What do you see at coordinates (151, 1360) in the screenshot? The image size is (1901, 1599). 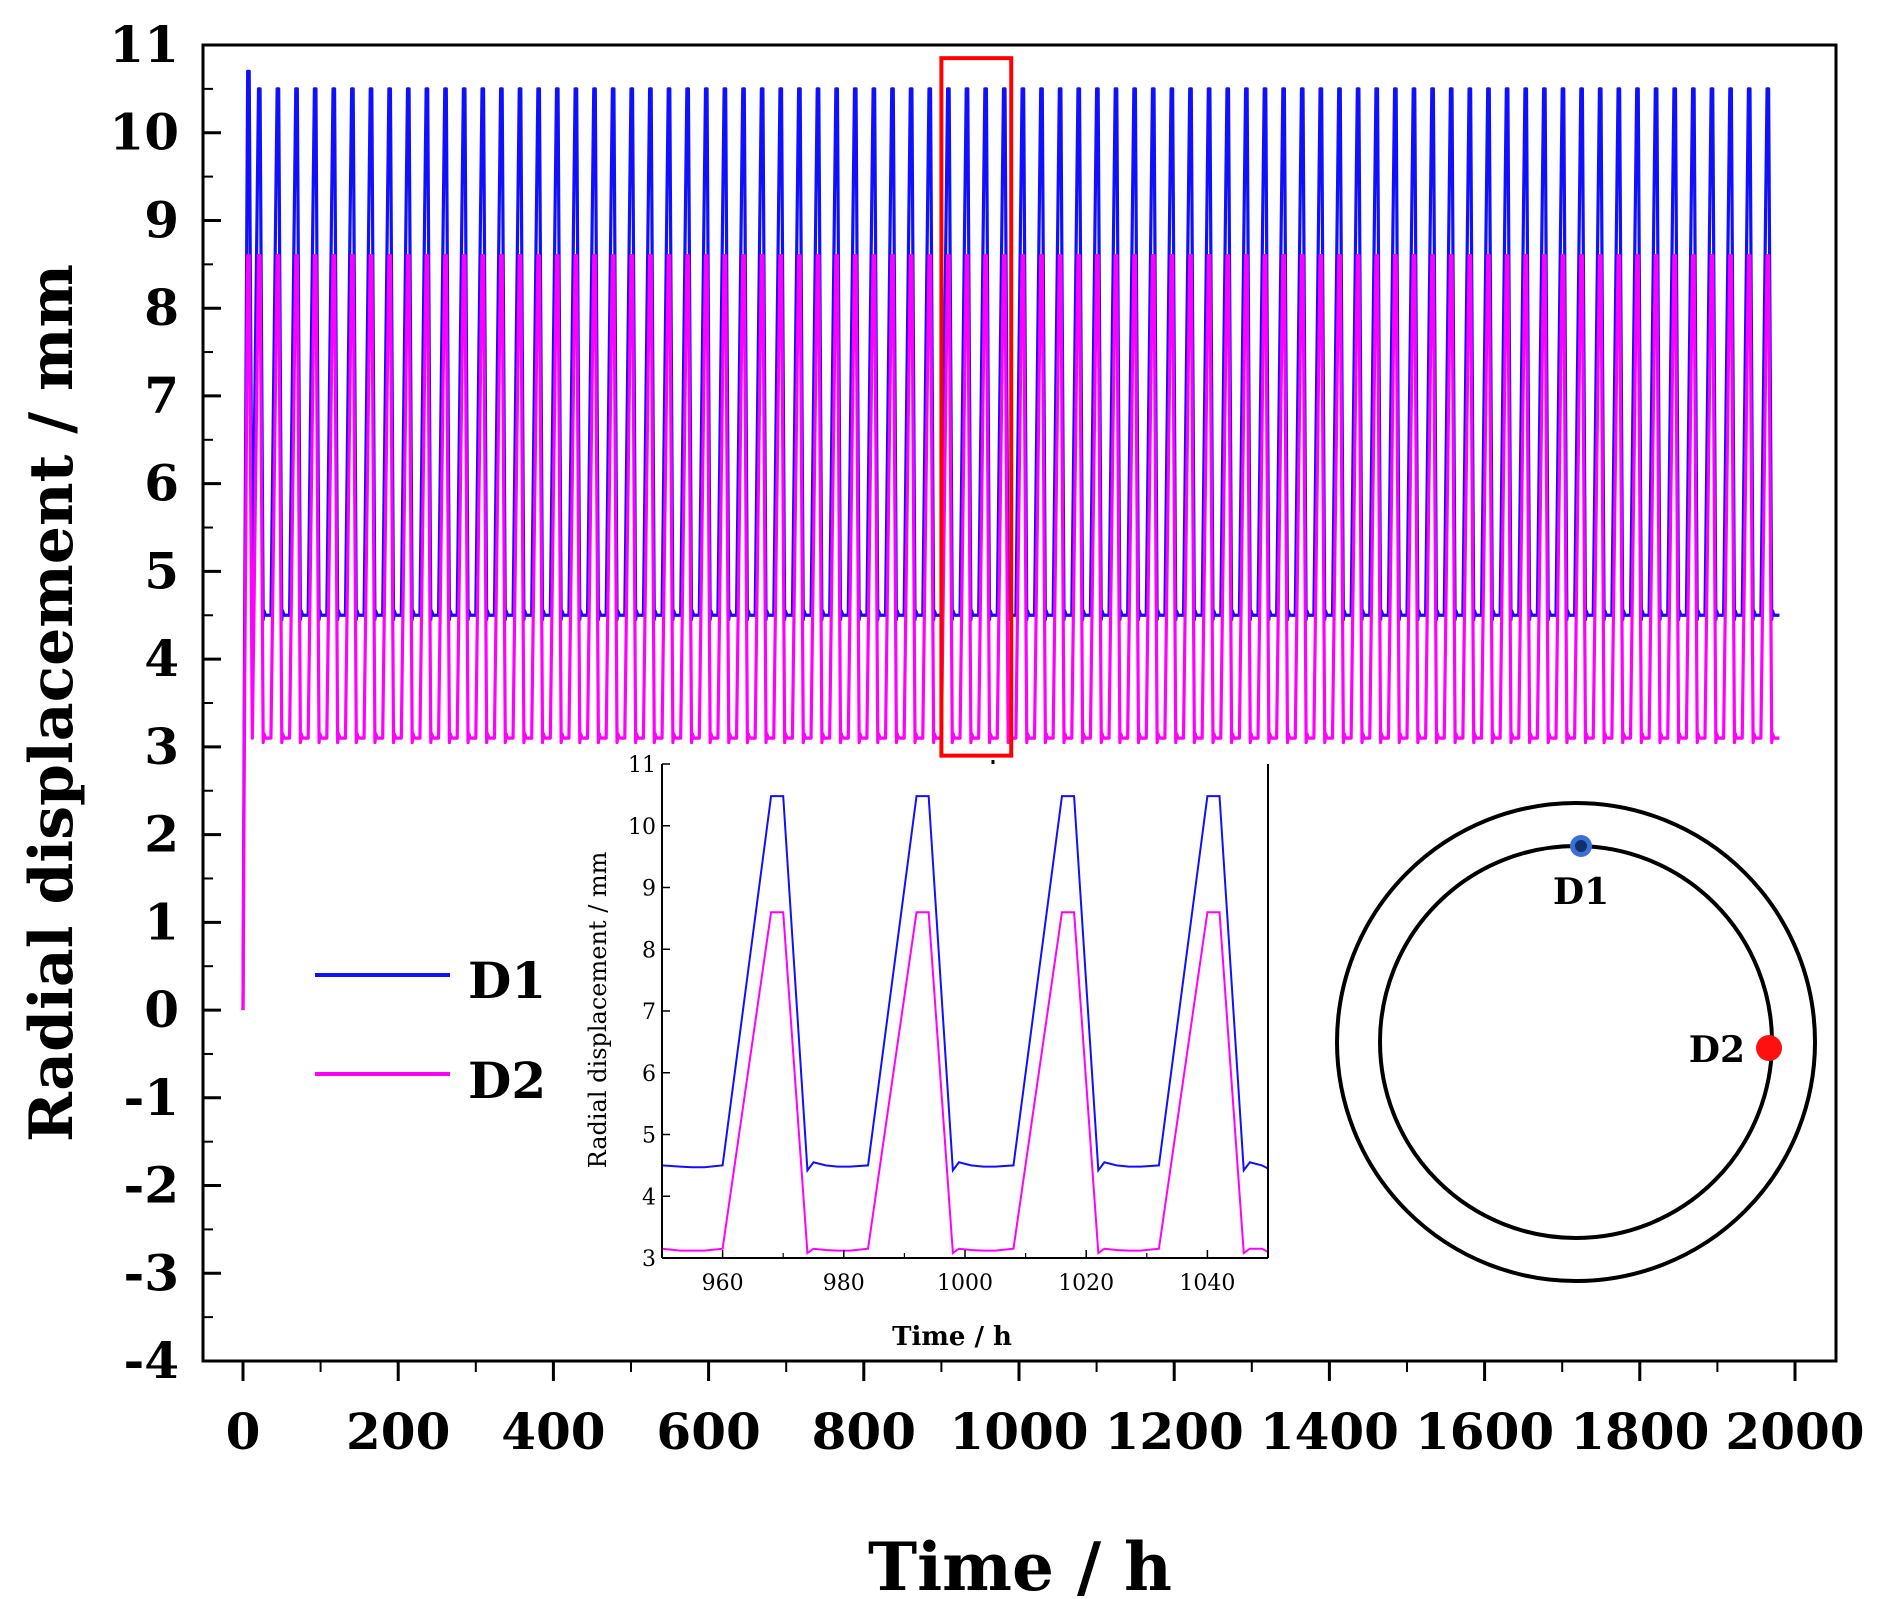 I see `y-tick-label: -4` at bounding box center [151, 1360].